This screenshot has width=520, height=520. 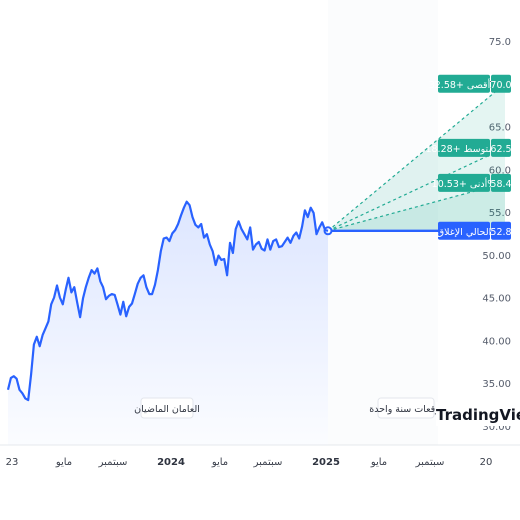 What do you see at coordinates (416, 189) in the screenshot?
I see `forecast-line-avg` at bounding box center [416, 189].